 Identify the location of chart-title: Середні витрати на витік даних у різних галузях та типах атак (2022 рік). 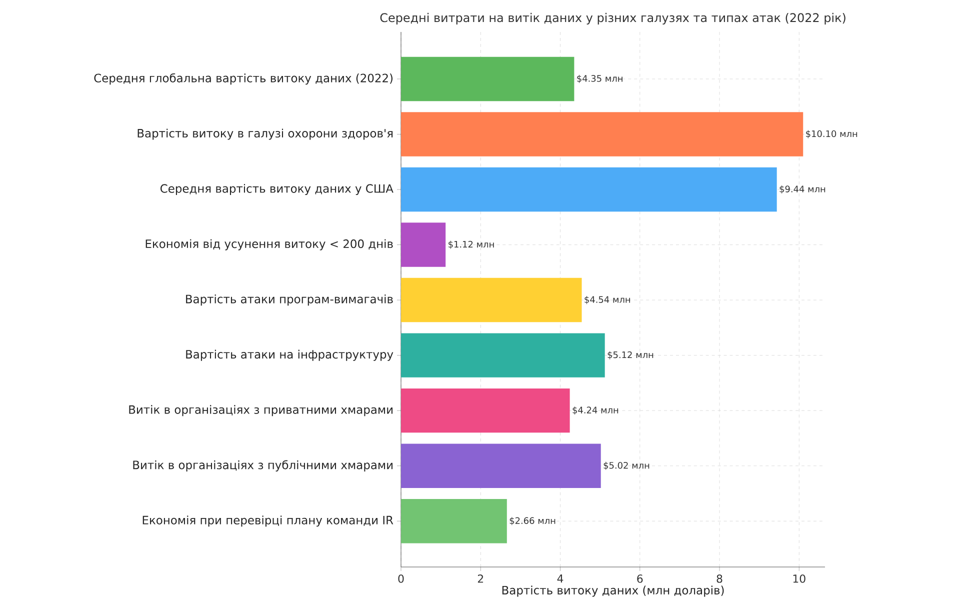
(613, 18).